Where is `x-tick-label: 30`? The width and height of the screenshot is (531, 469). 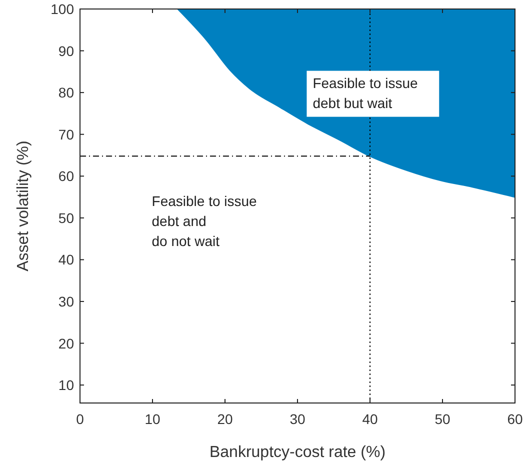 x-tick-label: 30 is located at coordinates (298, 419).